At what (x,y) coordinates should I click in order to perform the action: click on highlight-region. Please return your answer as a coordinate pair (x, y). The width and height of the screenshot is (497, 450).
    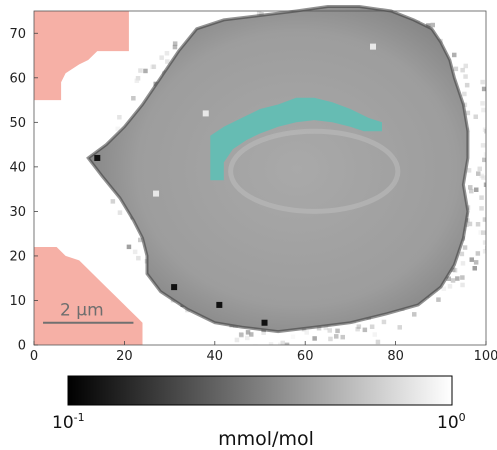
    Looking at the image, I should click on (296, 139).